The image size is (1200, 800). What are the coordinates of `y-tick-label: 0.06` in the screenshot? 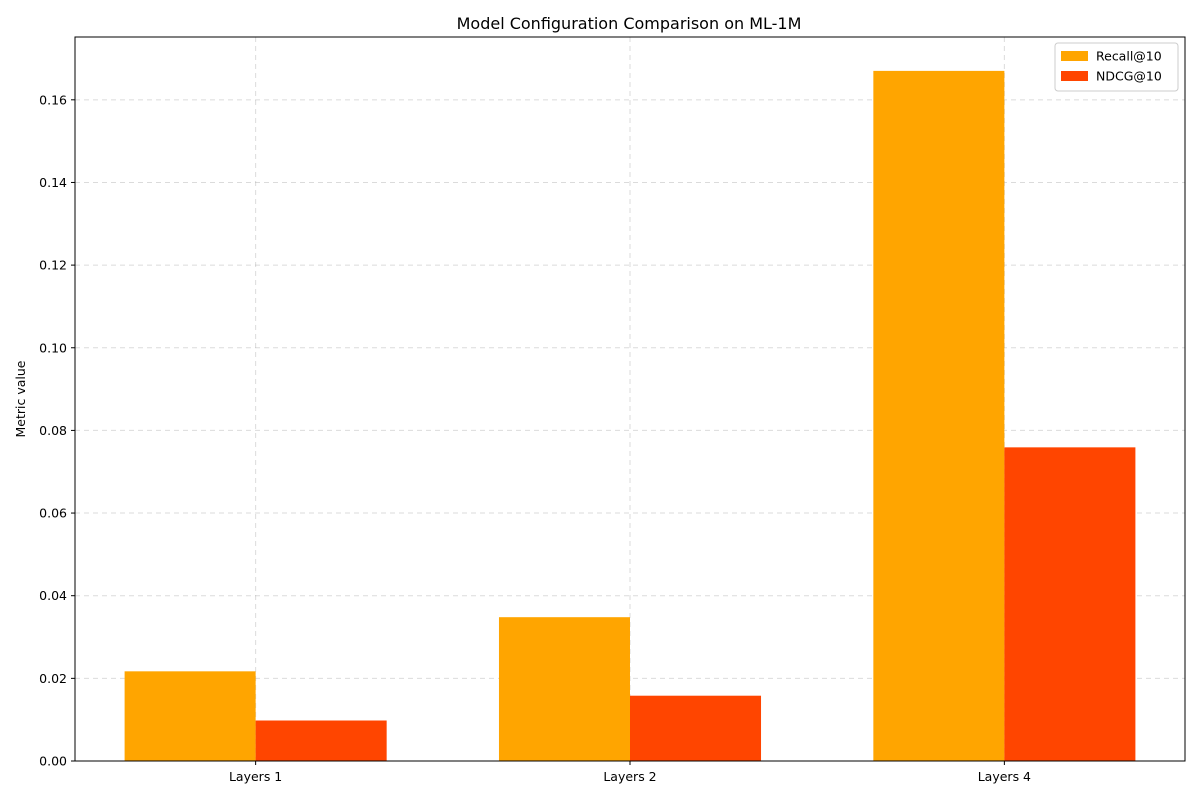 It's located at (53, 513).